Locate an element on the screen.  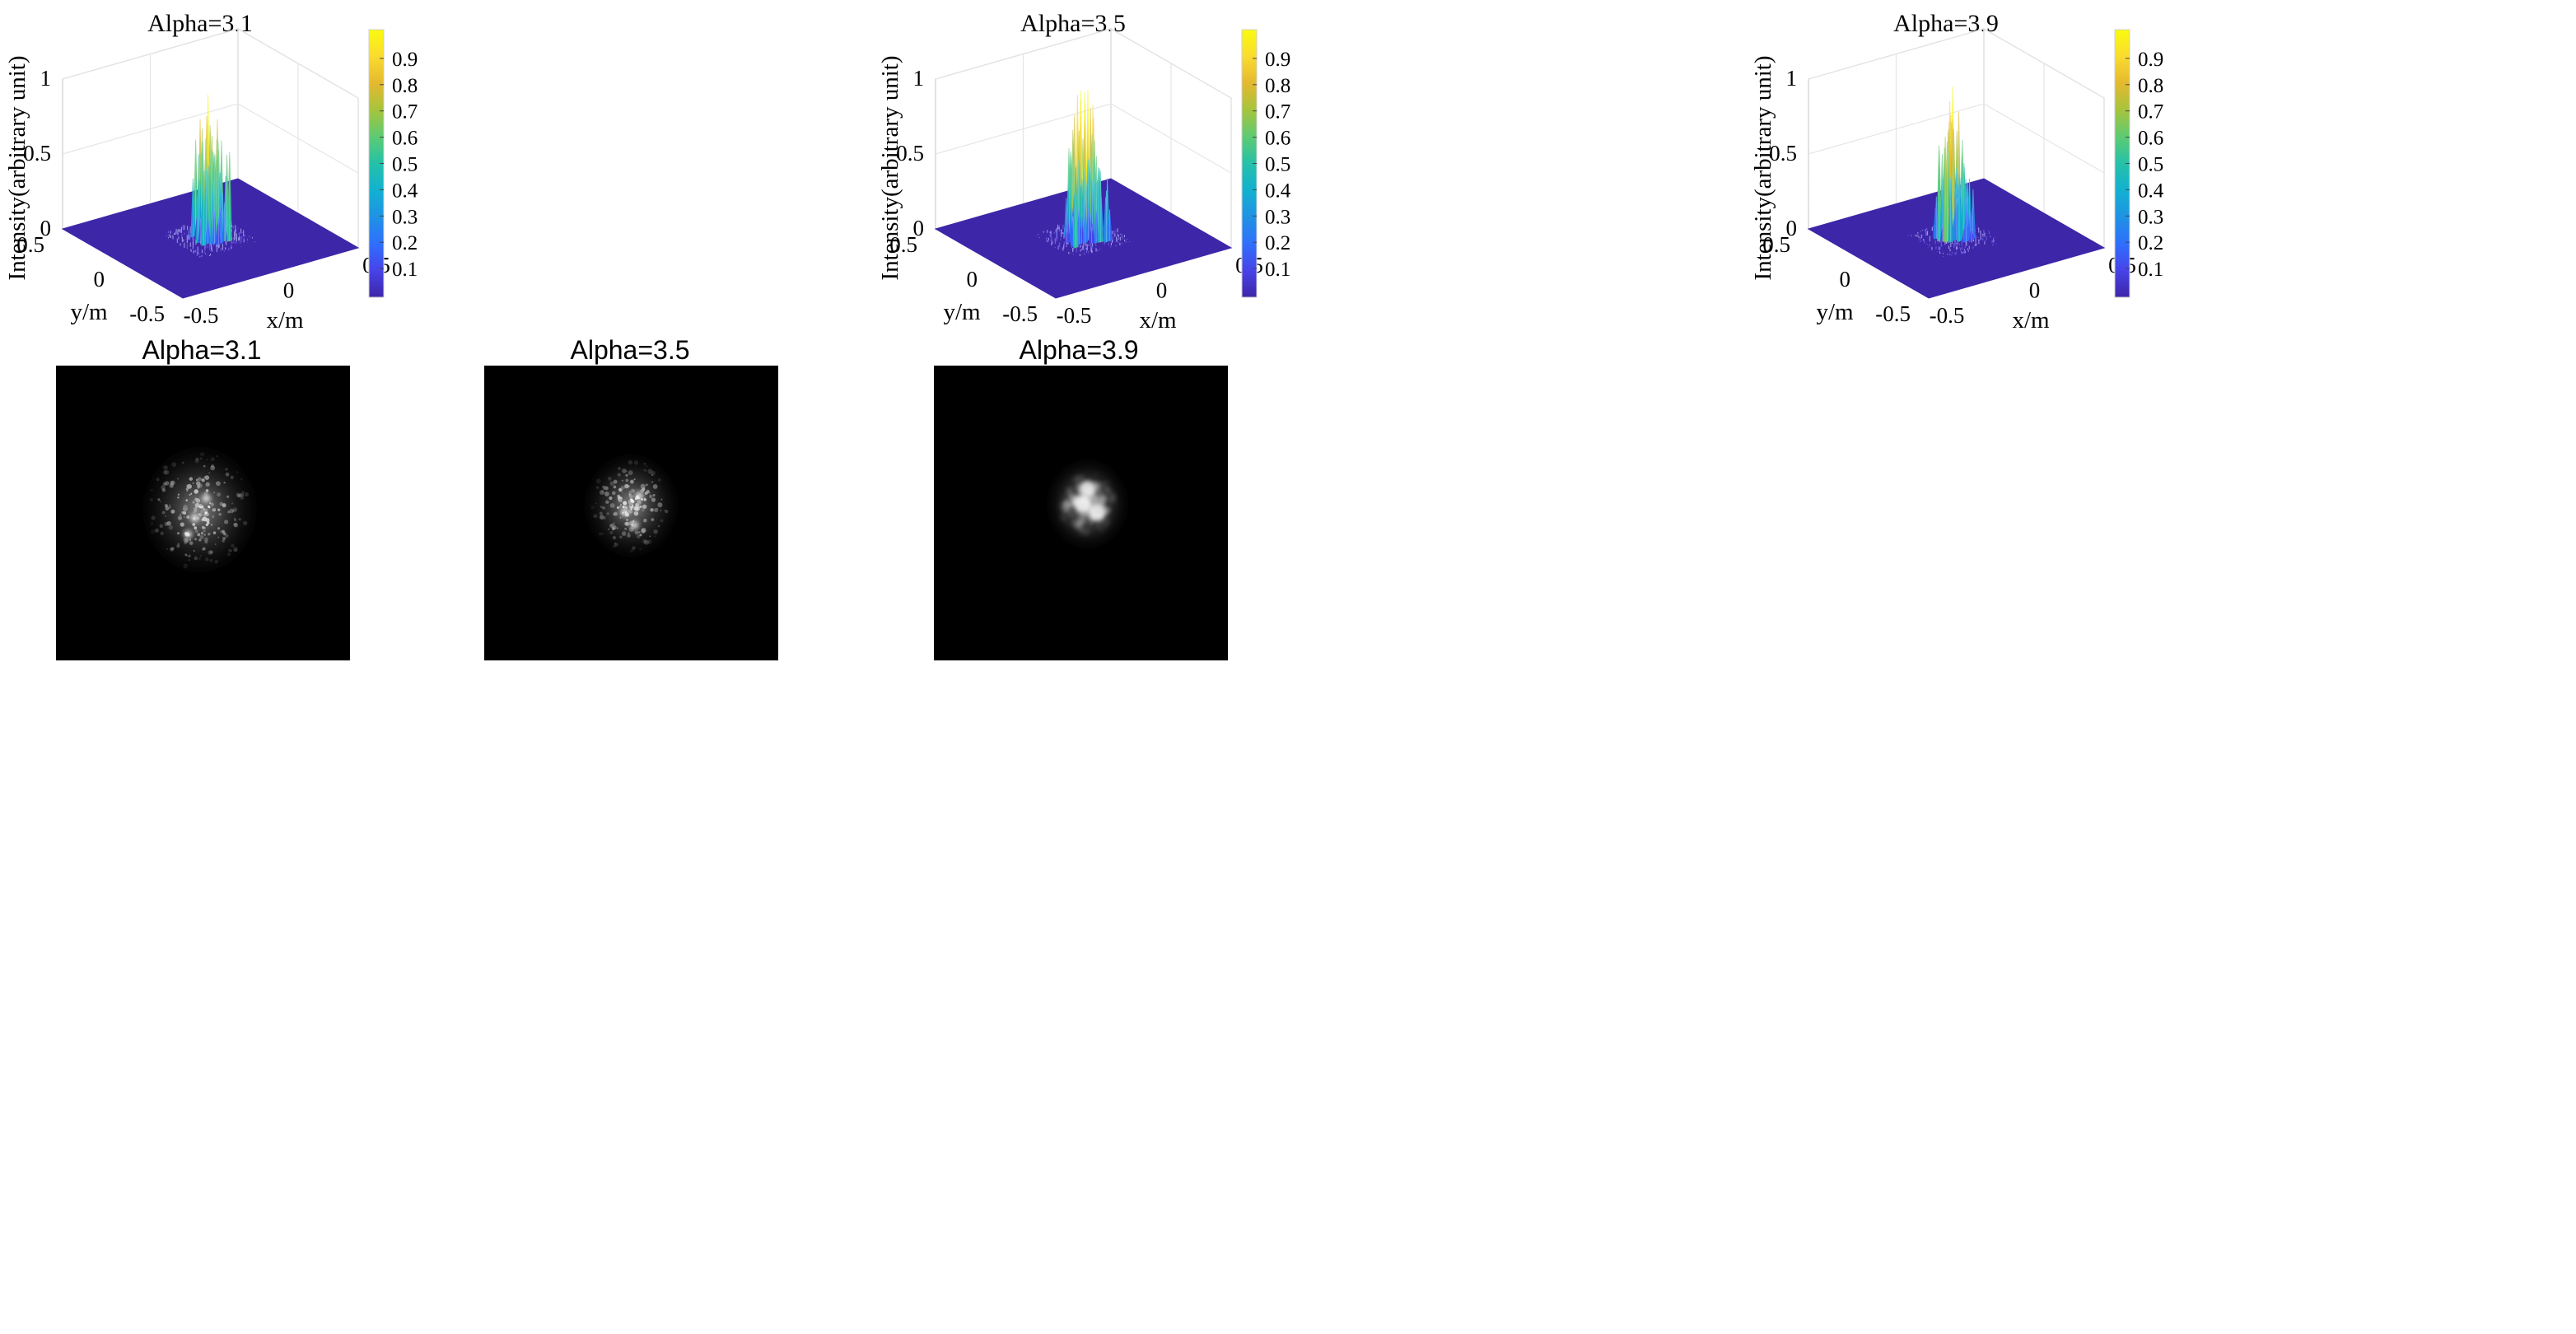
intensity-image-1: Alpha=3.1 is located at coordinates (203, 498).